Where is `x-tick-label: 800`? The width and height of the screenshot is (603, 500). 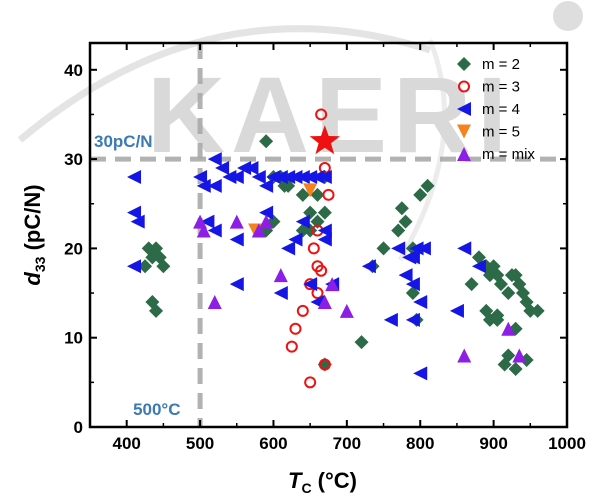 x-tick-label: 800 is located at coordinates (420, 443).